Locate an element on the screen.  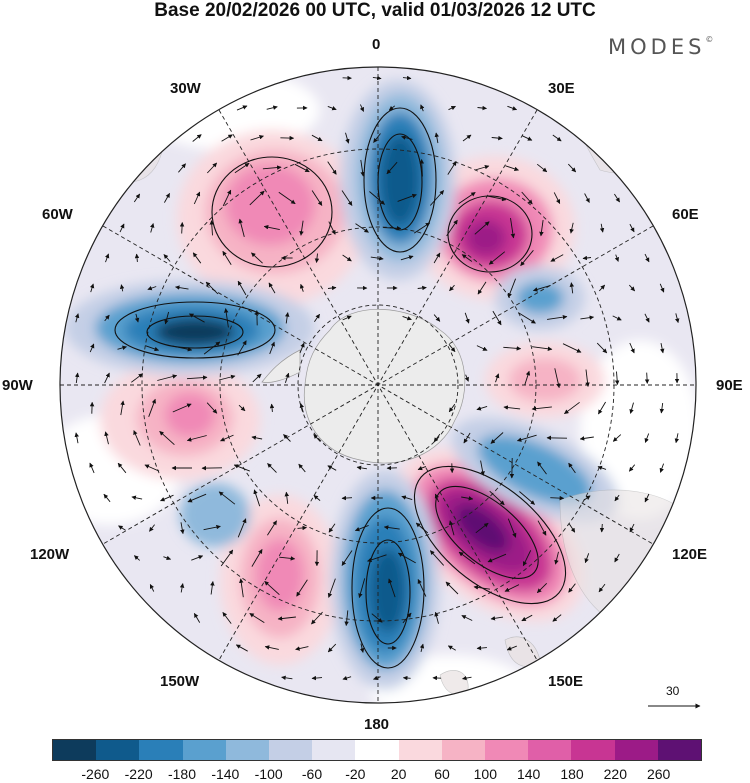
reference-vector-label: 30 is located at coordinates (673, 691).